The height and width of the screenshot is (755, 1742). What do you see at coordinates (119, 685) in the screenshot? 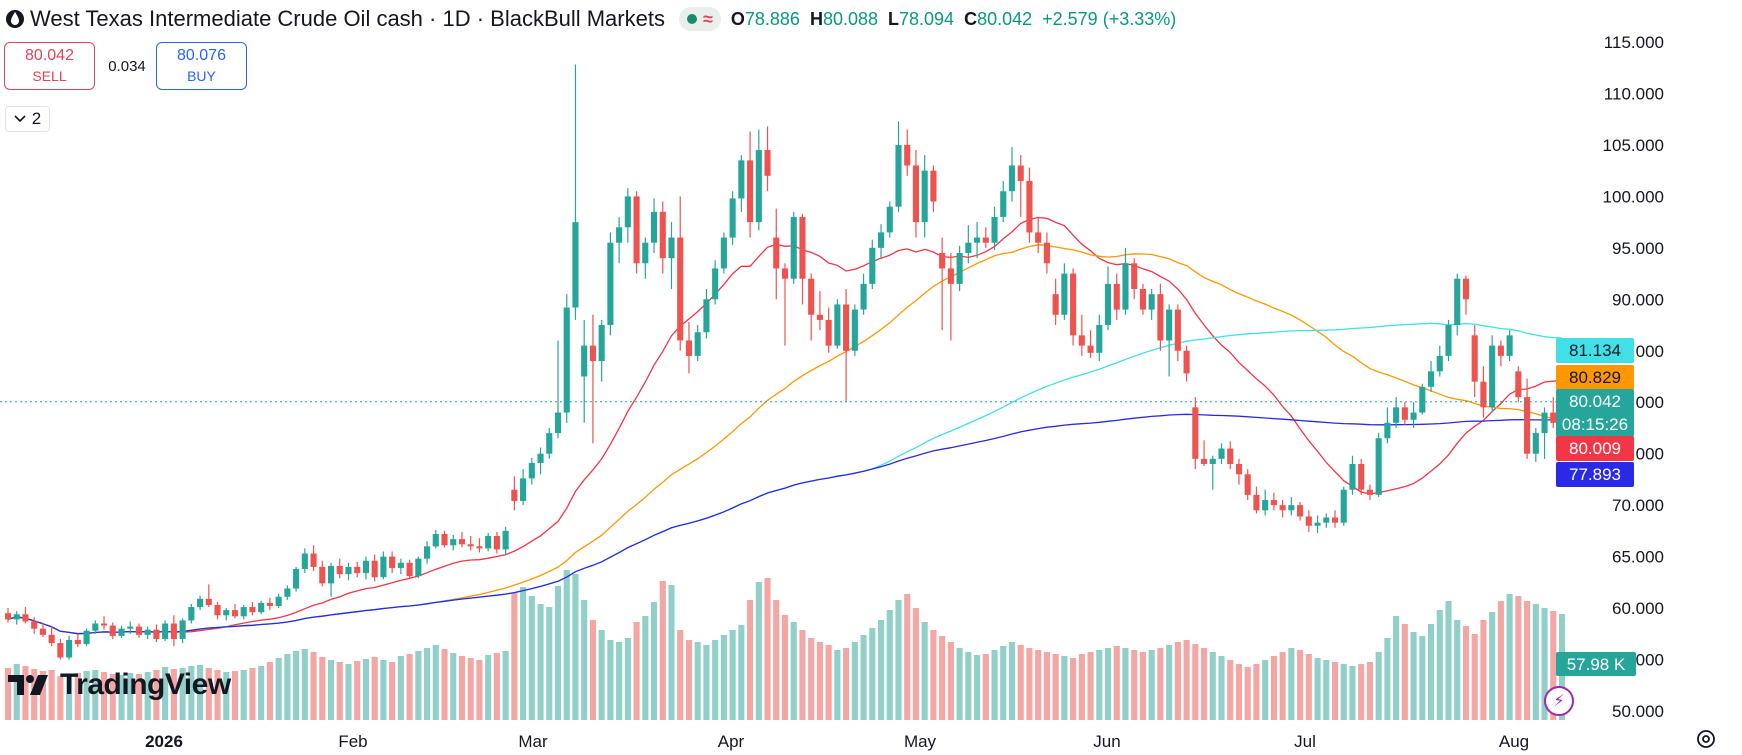
I see `tradingview-logo: TradingView` at bounding box center [119, 685].